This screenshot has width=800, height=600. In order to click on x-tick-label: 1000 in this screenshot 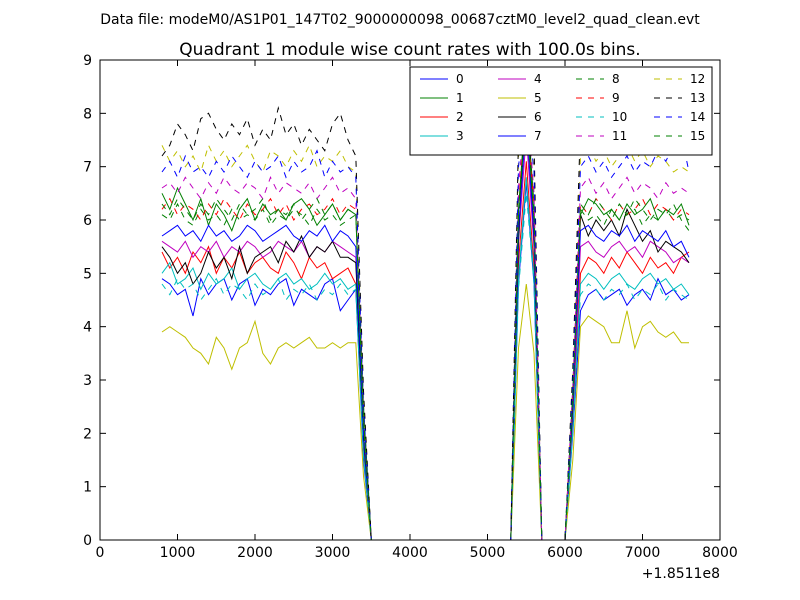, I will do `click(178, 553)`.